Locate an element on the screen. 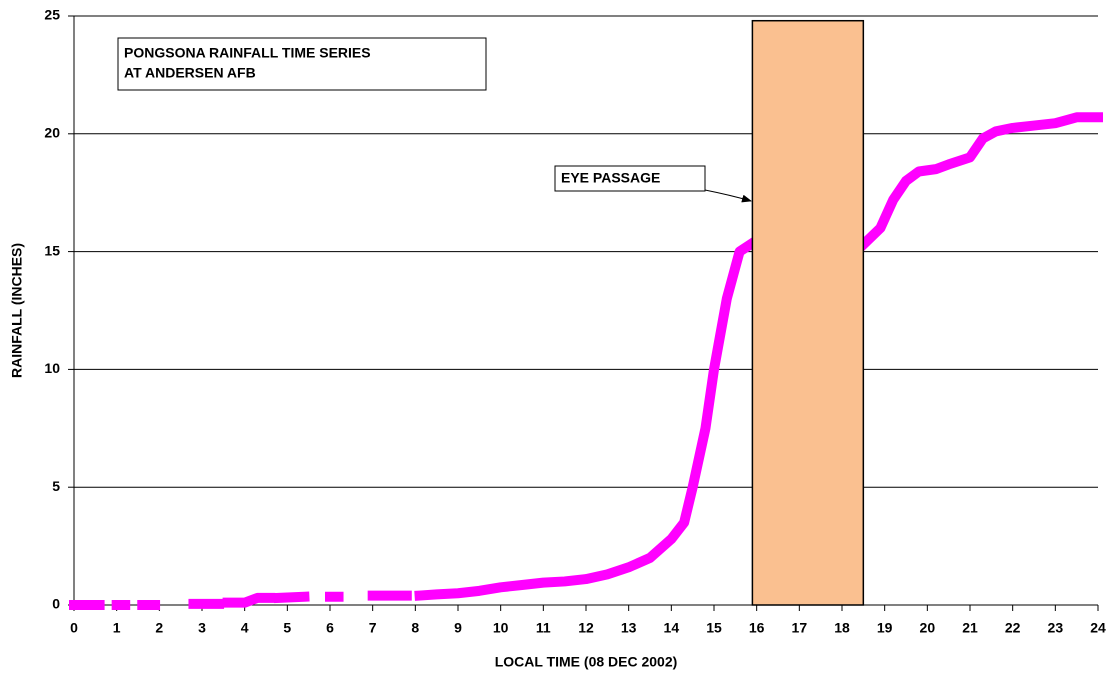 This screenshot has width=1115, height=681. x-tick-label: 7 is located at coordinates (373, 628).